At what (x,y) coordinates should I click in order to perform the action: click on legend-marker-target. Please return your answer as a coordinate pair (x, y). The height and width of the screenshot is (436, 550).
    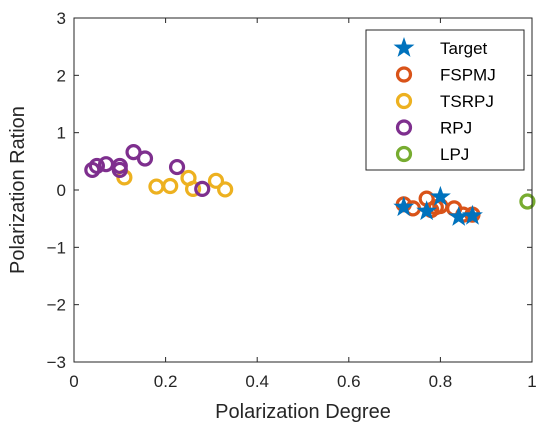
    Looking at the image, I should click on (404, 47).